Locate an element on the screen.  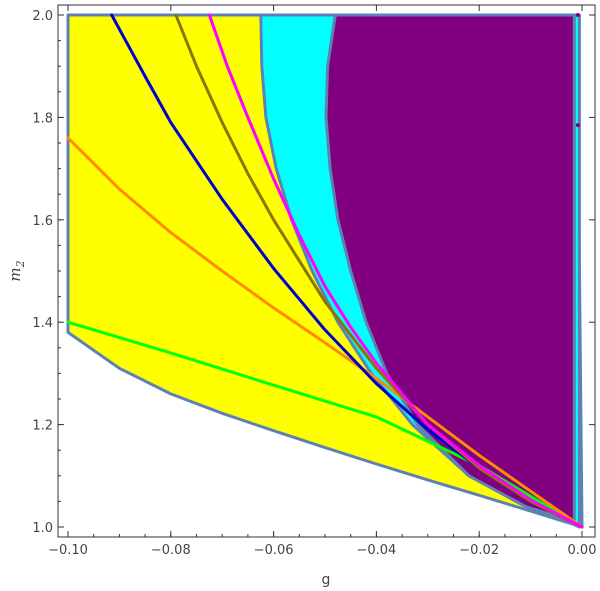
x-tick-label: 0.00 is located at coordinates (582, 550).